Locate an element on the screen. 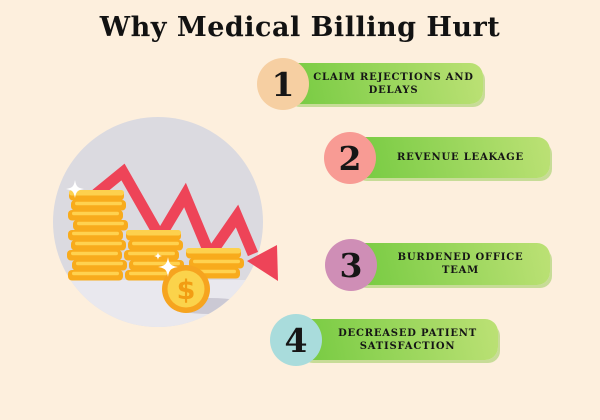  dollar-sign: $ is located at coordinates (186, 290).